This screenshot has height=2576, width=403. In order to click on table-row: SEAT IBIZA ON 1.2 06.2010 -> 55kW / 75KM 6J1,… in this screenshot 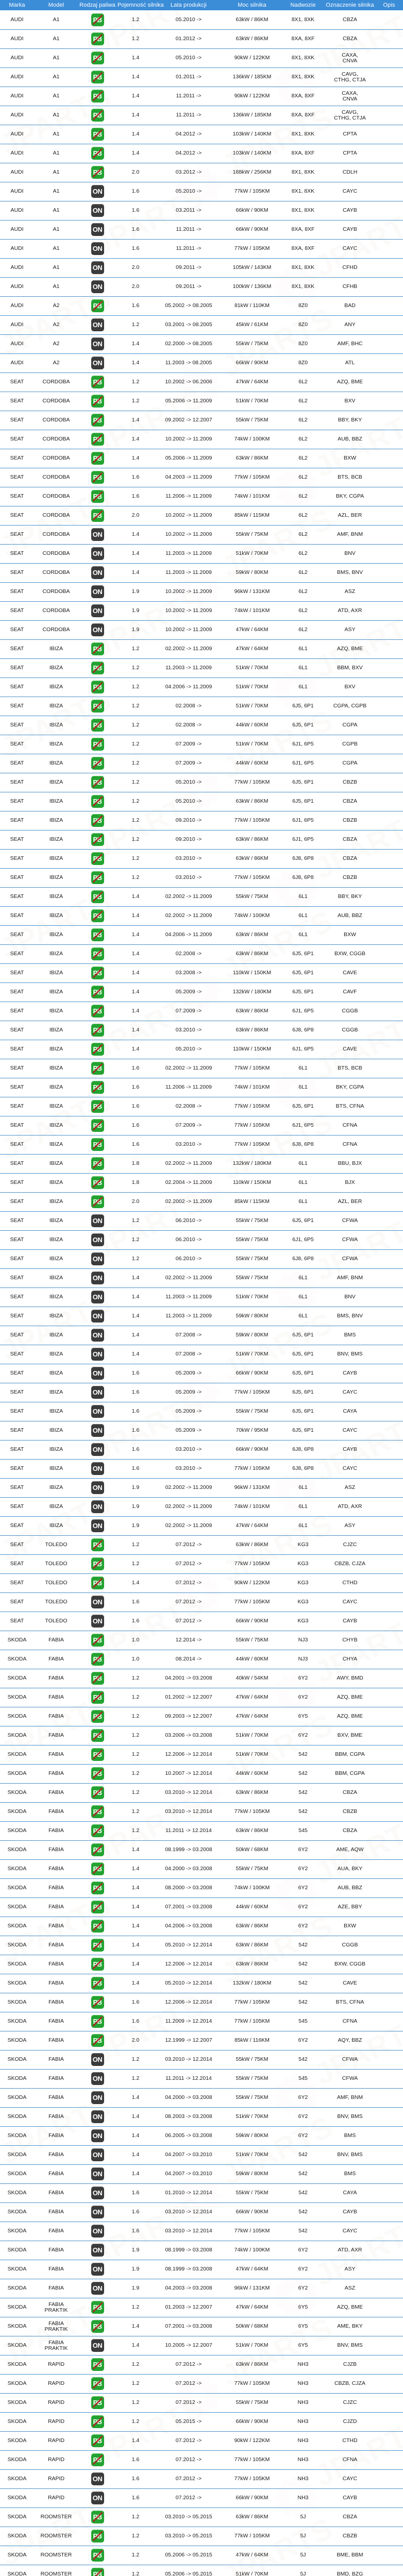, I will do `click(202, 1240)`.